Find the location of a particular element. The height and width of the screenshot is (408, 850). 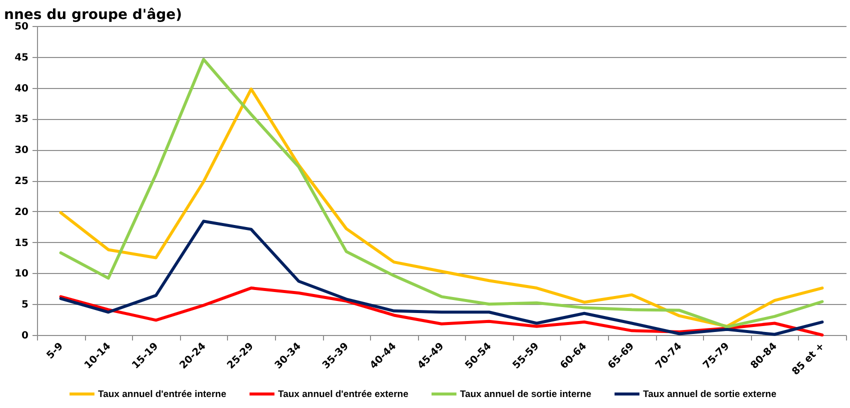

y-tick-label: 50 is located at coordinates (21, 27).